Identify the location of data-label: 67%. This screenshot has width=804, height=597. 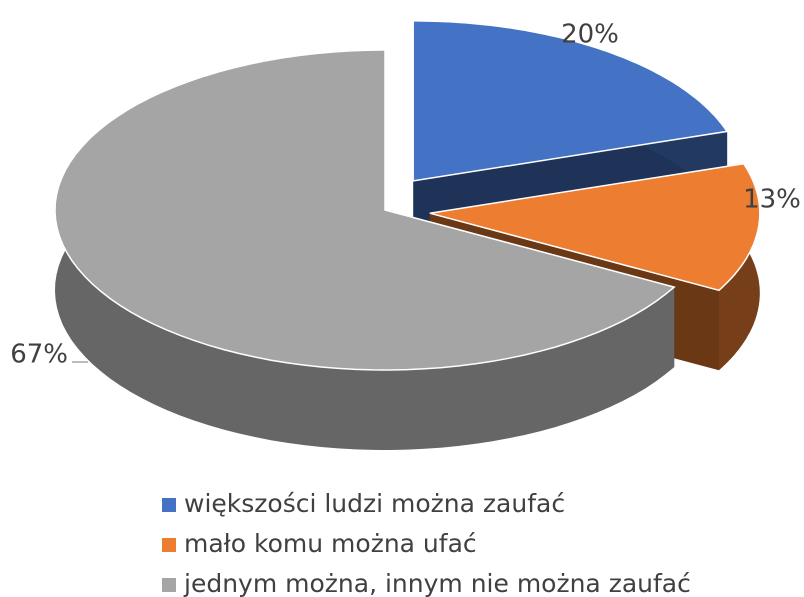
(39, 355).